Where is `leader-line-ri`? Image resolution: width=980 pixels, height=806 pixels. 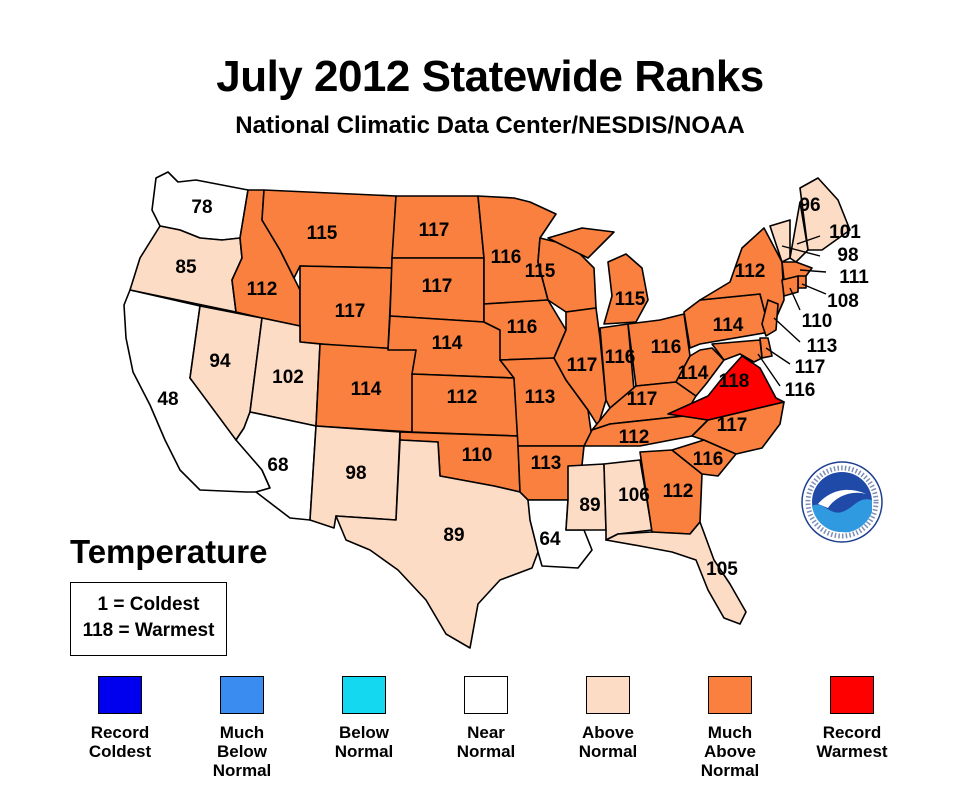
leader-line-ri is located at coordinates (814, 289).